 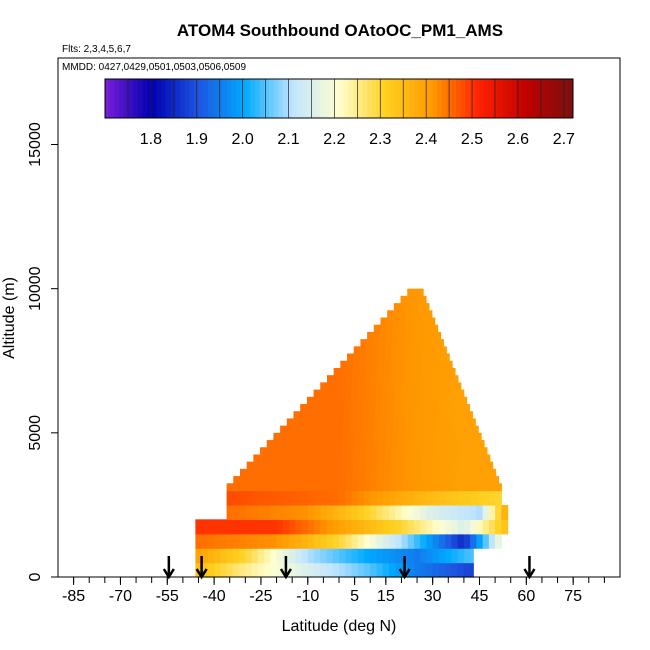 I want to click on x-tick-label: 60, so click(x=526, y=596).